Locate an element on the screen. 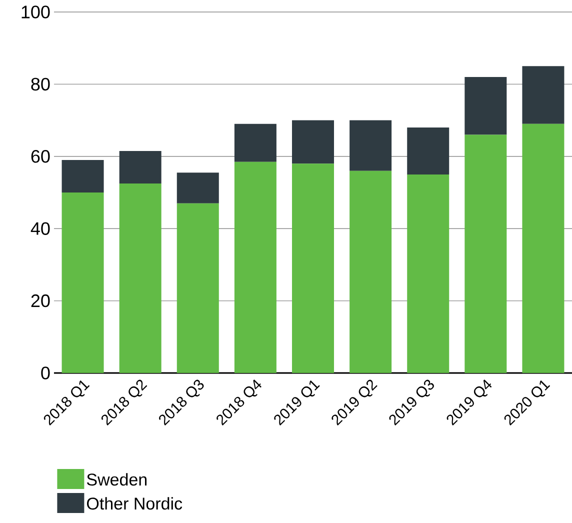 The height and width of the screenshot is (523, 572). y-tick-label: 20 is located at coordinates (40, 301).